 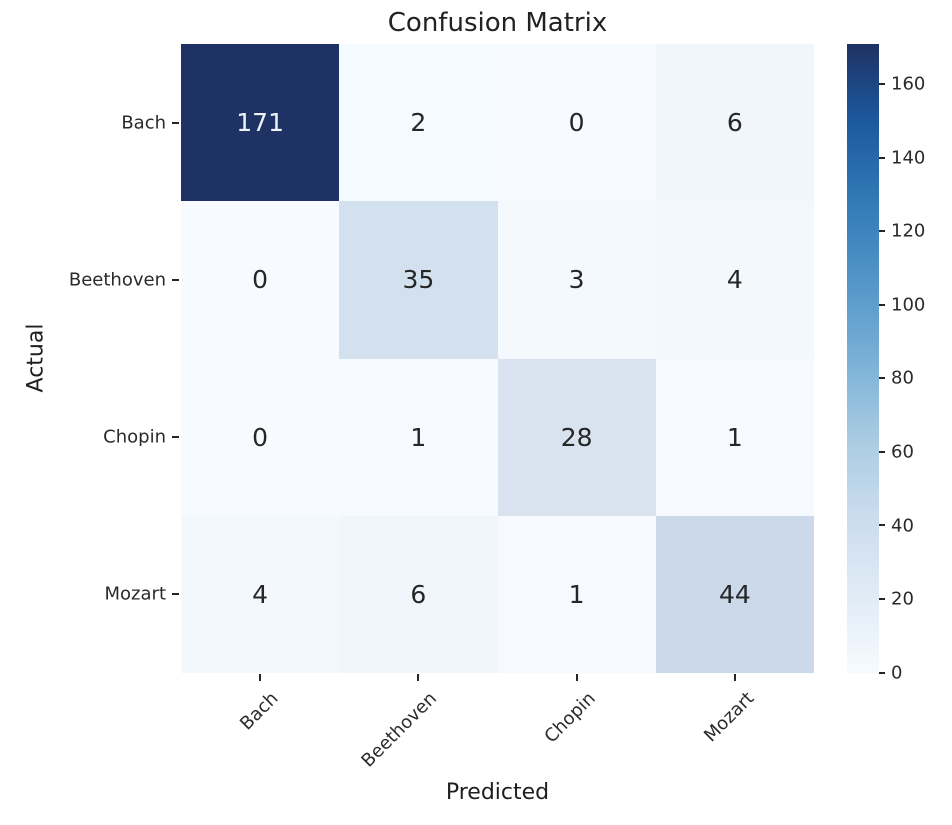 I want to click on x-tick-label: Beethoven, so click(x=399, y=730).